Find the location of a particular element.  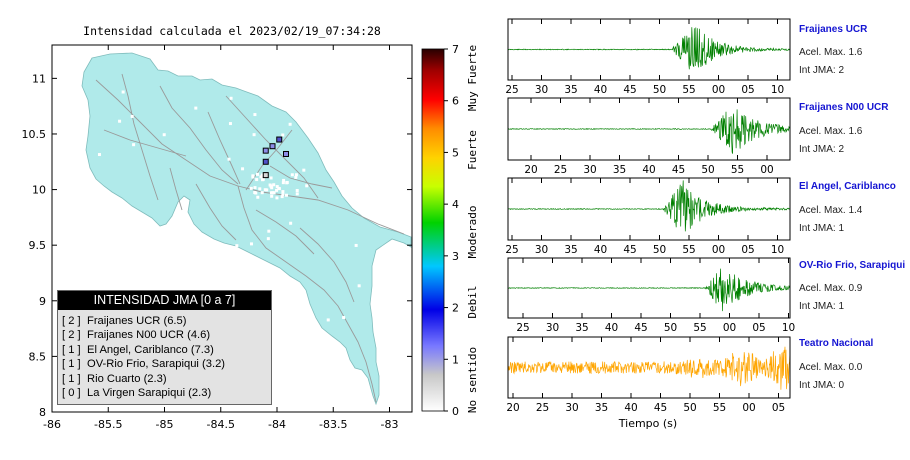

legend-row: [ 2 ] Fraijanes UCR (6.5) is located at coordinates (166, 321).